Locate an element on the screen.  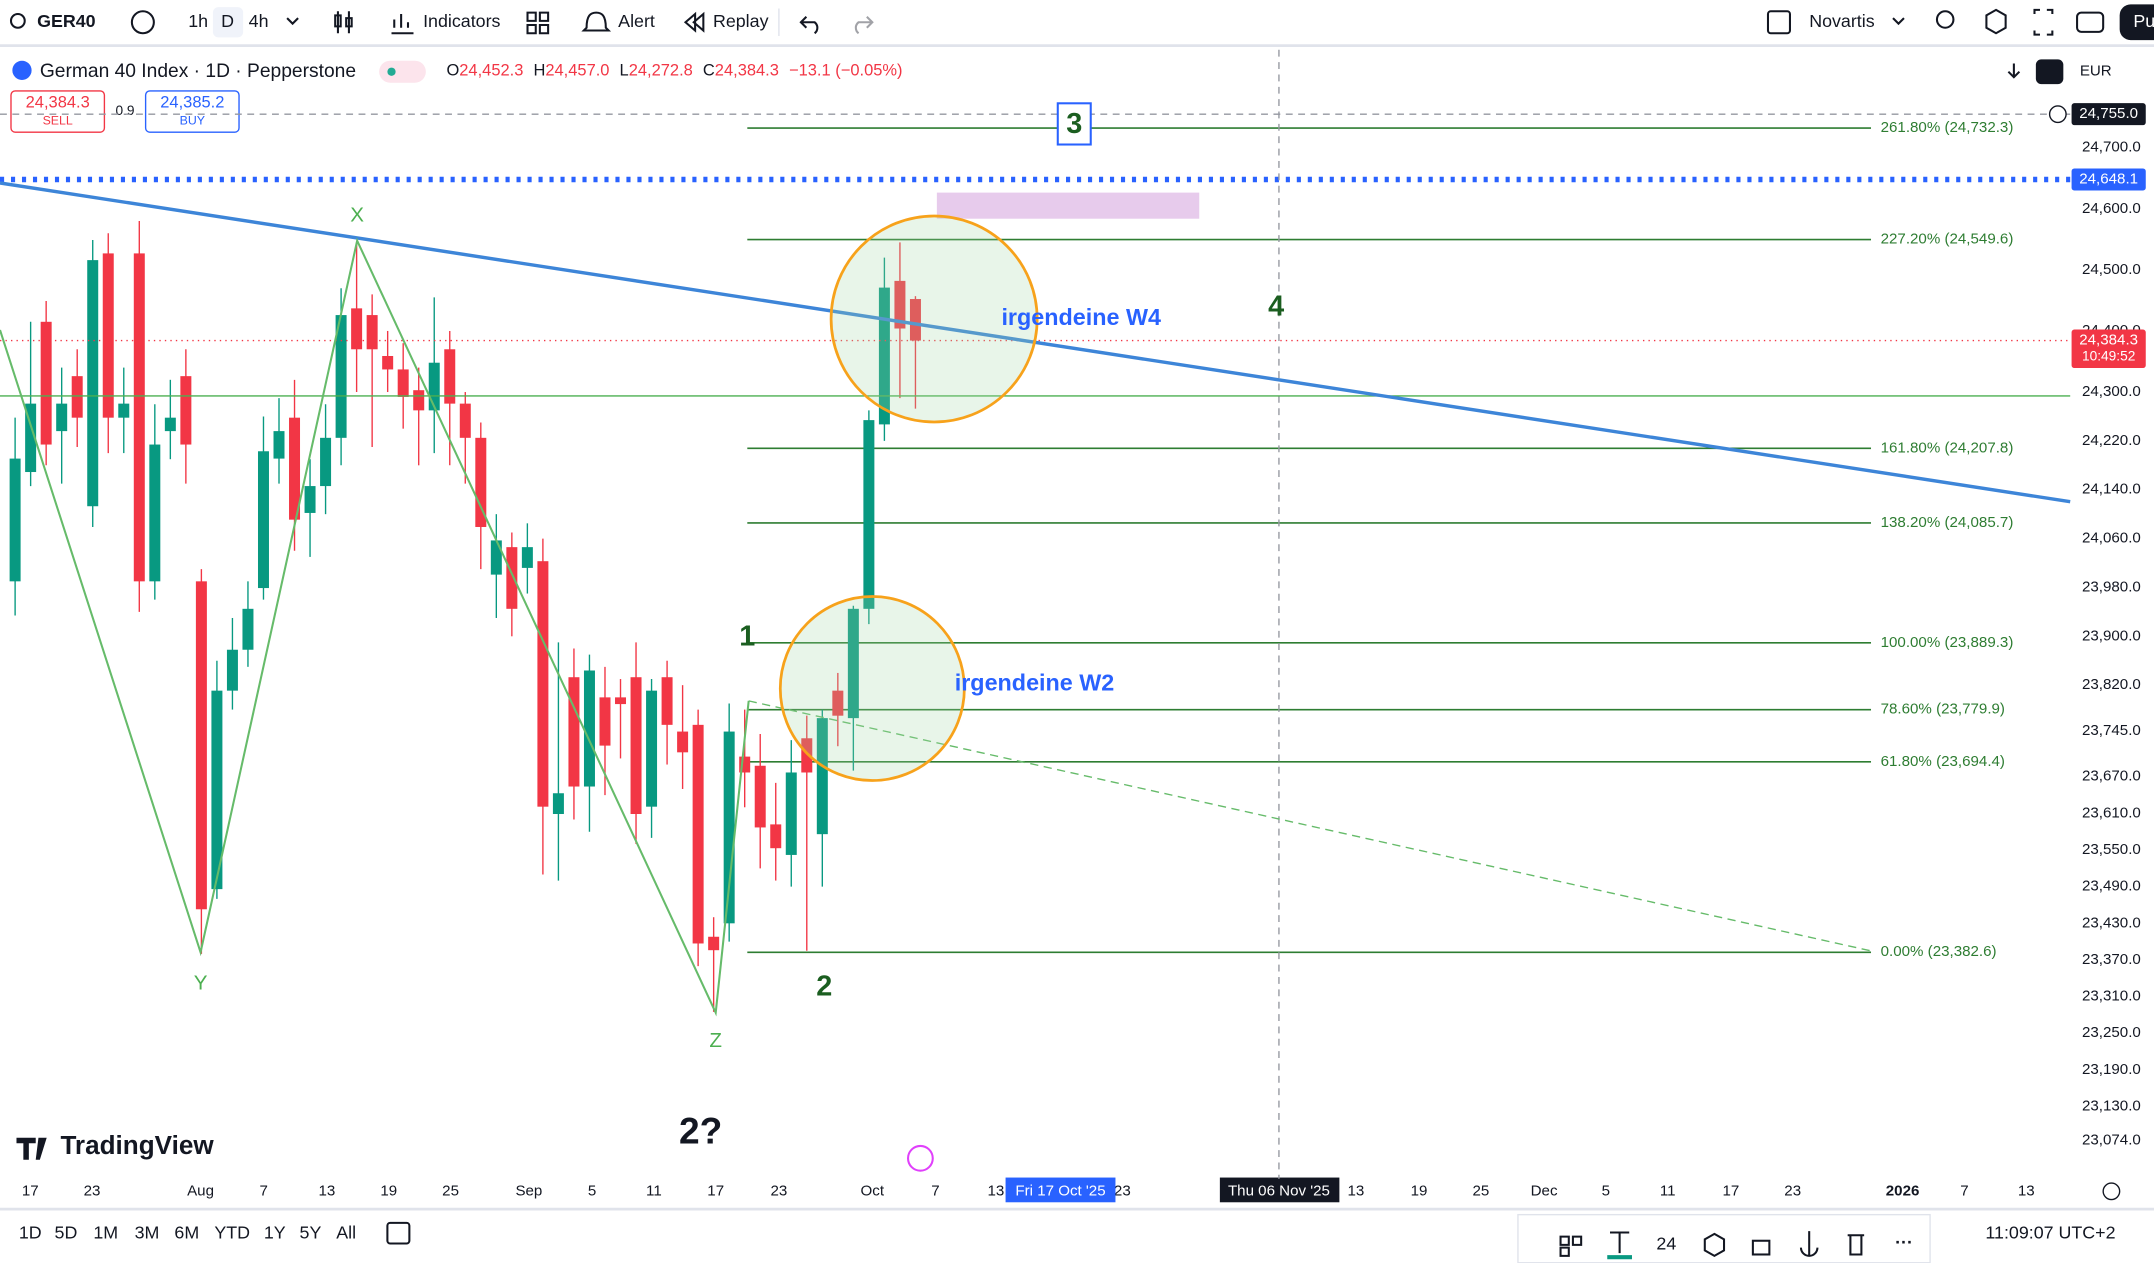
interval: D is located at coordinates (227, 21).